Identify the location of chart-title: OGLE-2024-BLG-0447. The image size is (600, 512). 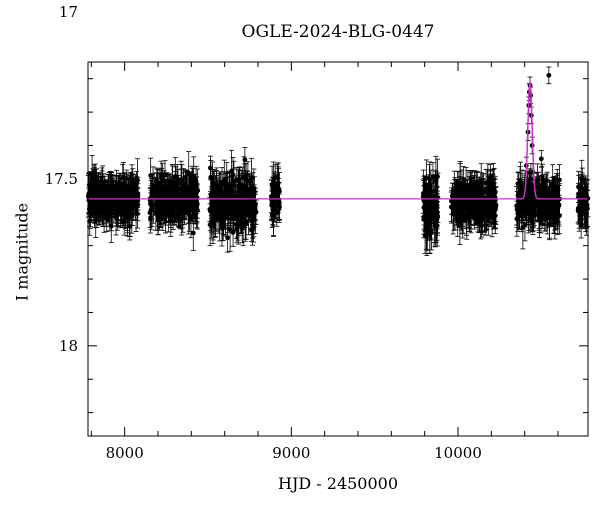
(338, 32).